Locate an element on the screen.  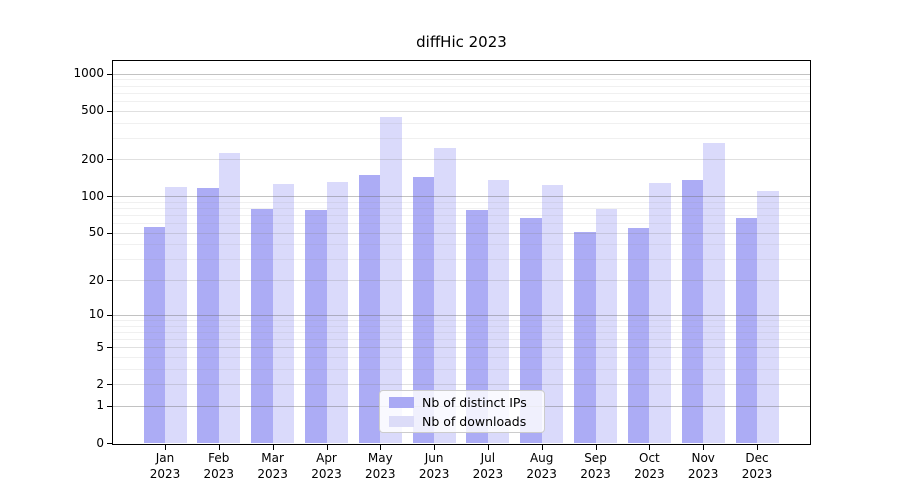
bar-downloads-nov is located at coordinates (714, 293).